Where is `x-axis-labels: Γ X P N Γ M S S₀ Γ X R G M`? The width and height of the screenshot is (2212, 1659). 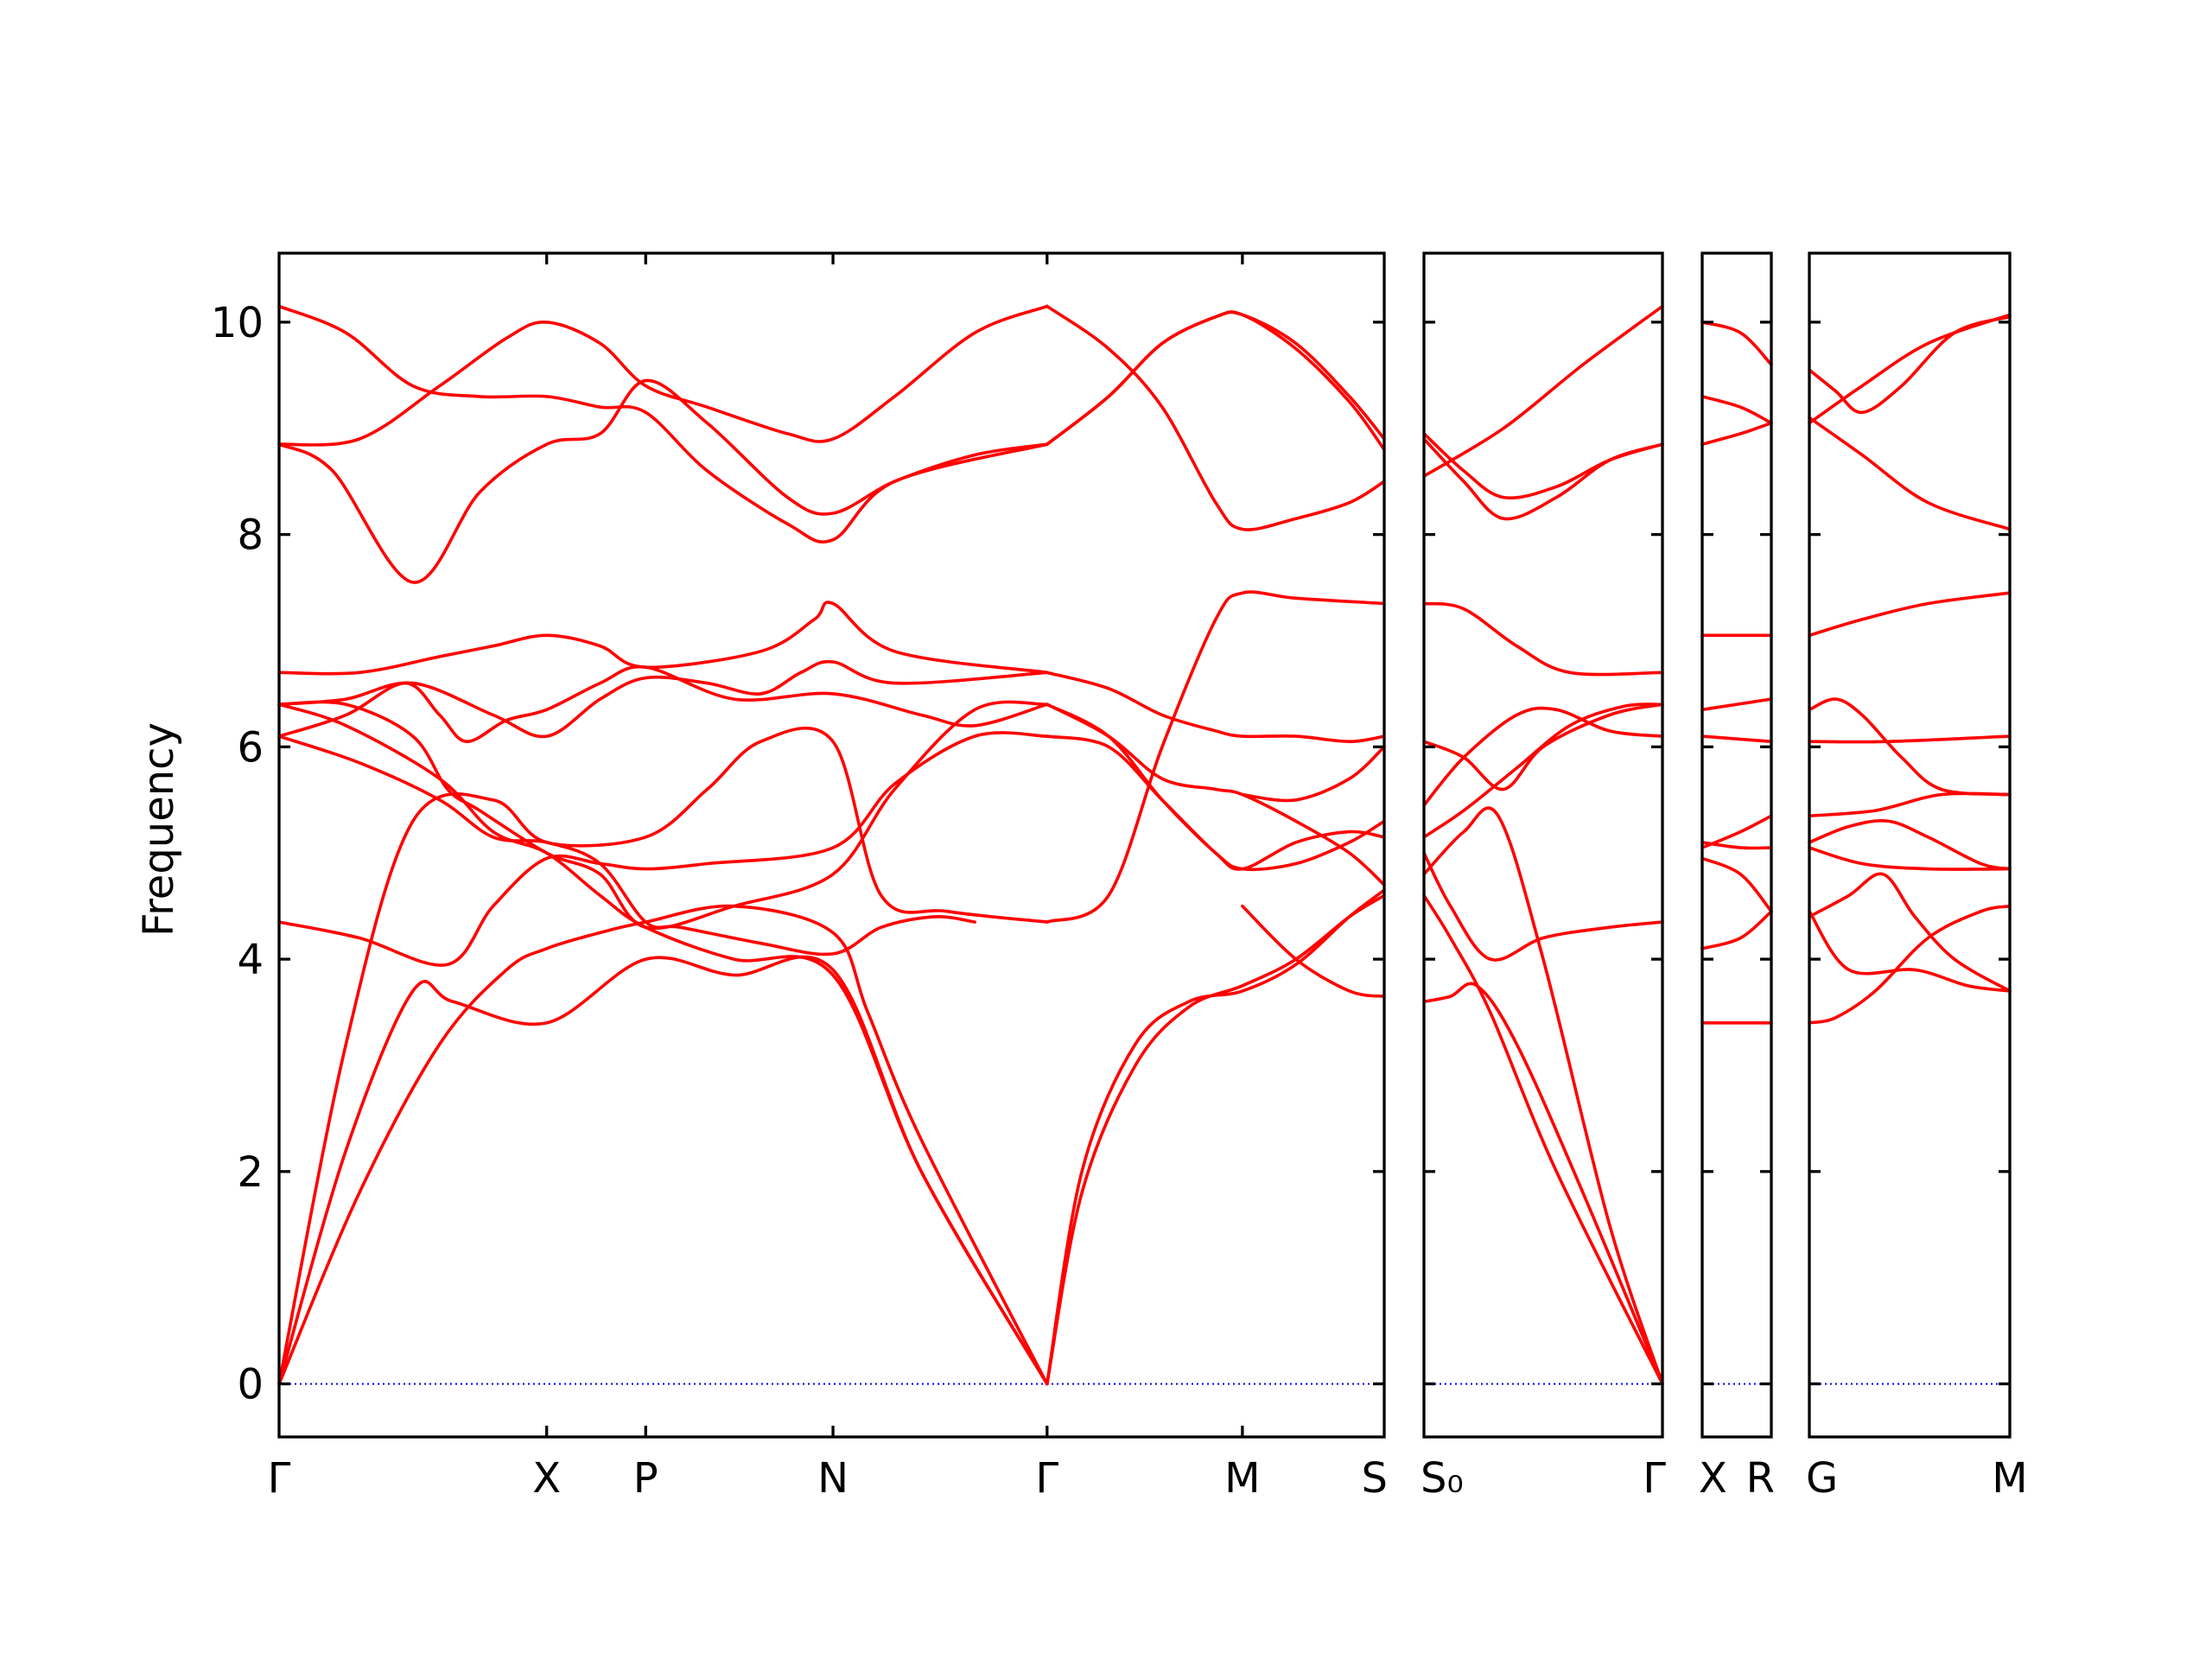 x-axis-labels: Γ X P N Γ M S S₀ Γ X R G M is located at coordinates (1148, 1478).